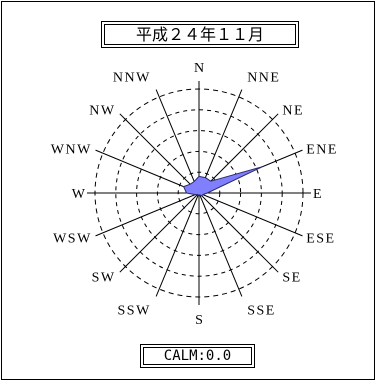 The height and width of the screenshot is (383, 378). Describe the element at coordinates (71, 150) in the screenshot. I see `direction-label-wnw: WNW` at that location.